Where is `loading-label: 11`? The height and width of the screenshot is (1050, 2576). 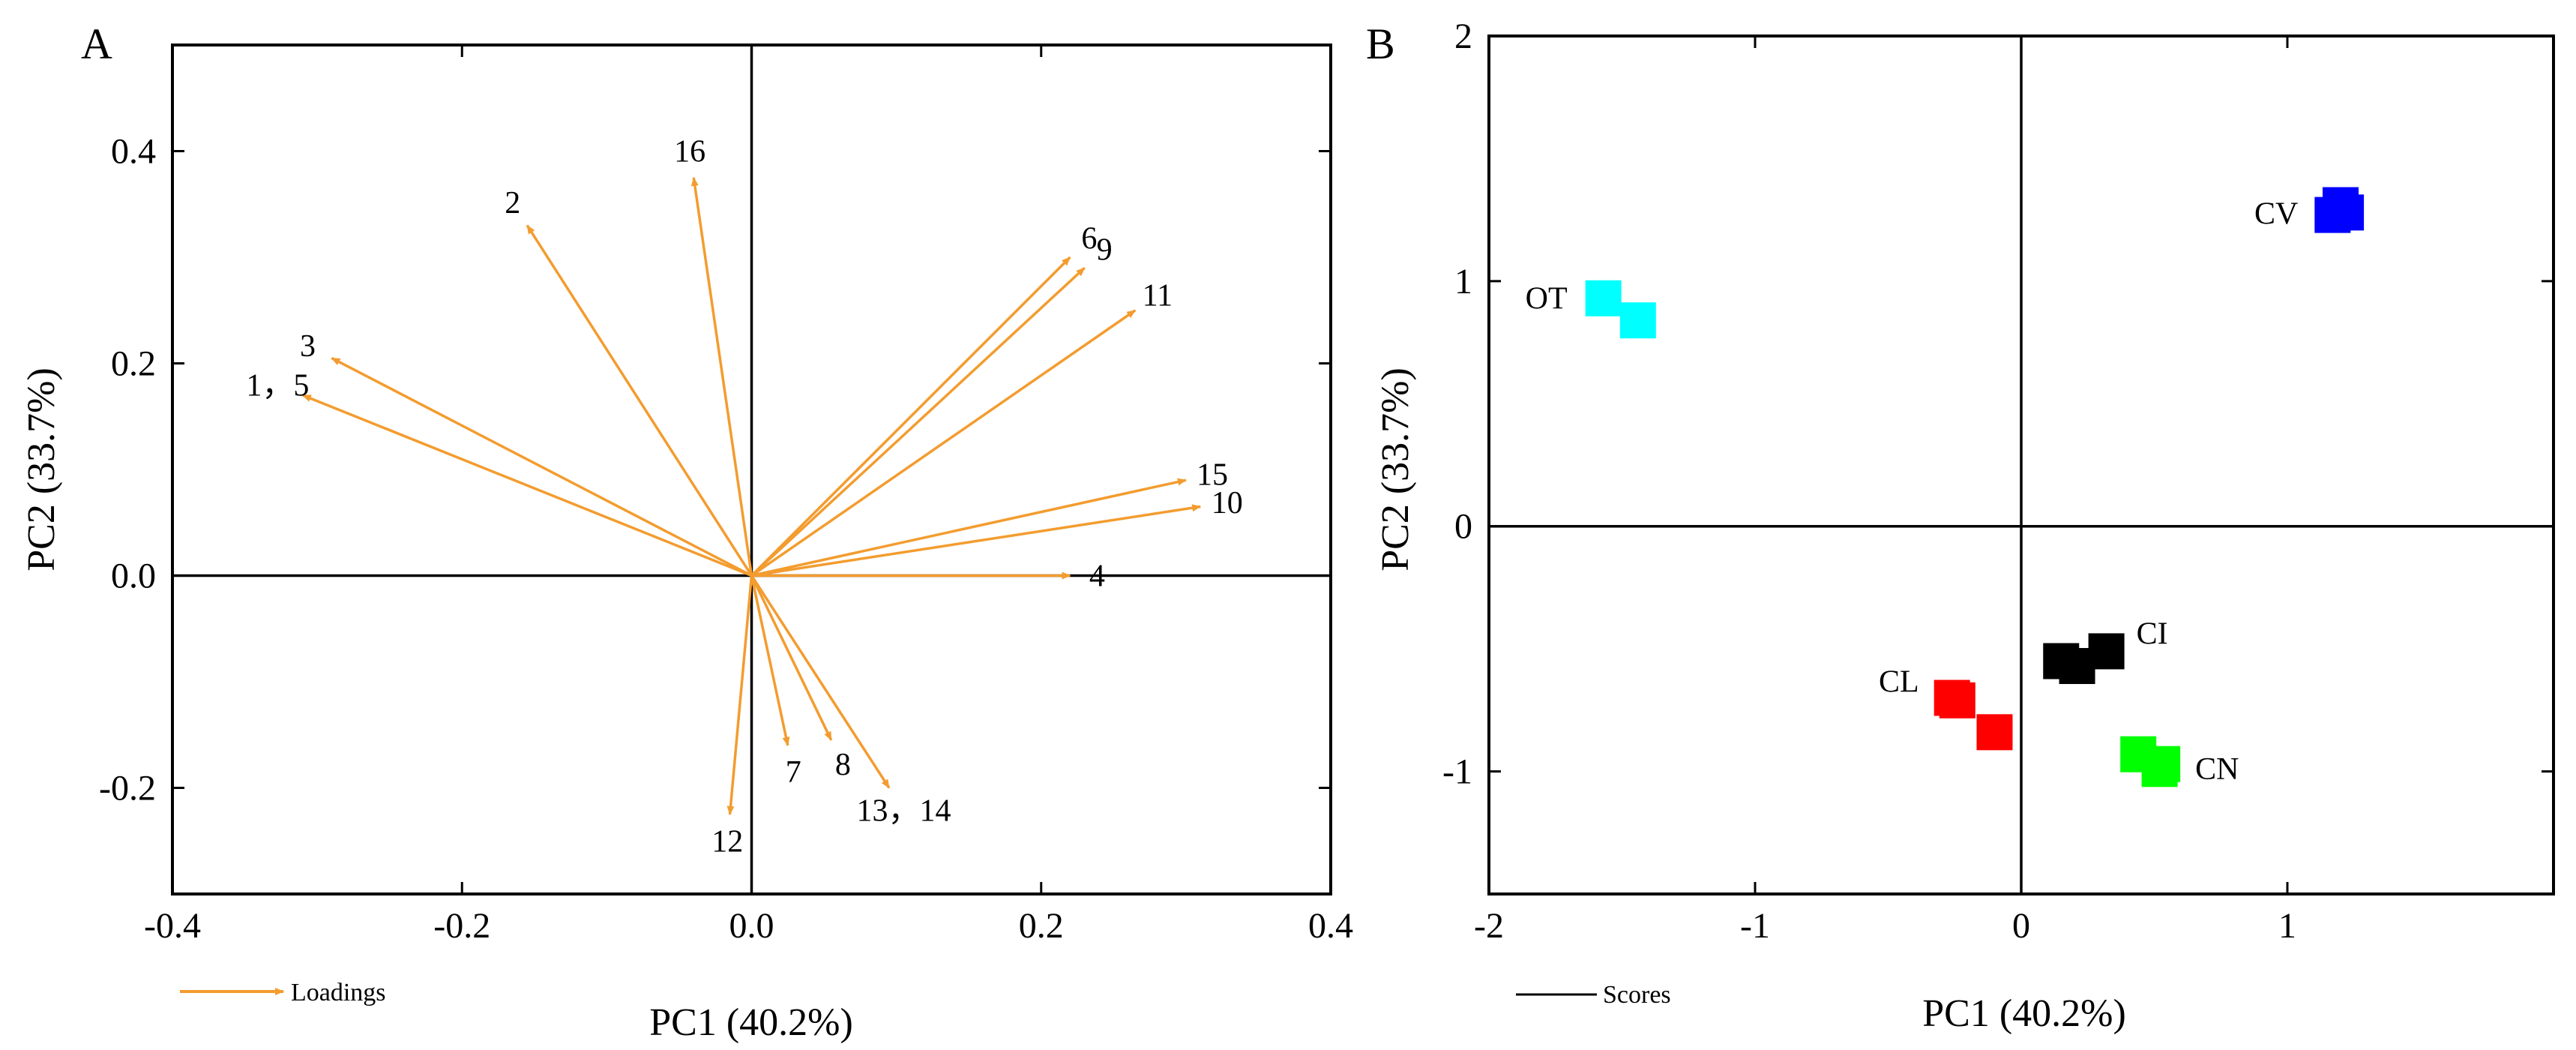
loading-label: 11 is located at coordinates (1158, 295).